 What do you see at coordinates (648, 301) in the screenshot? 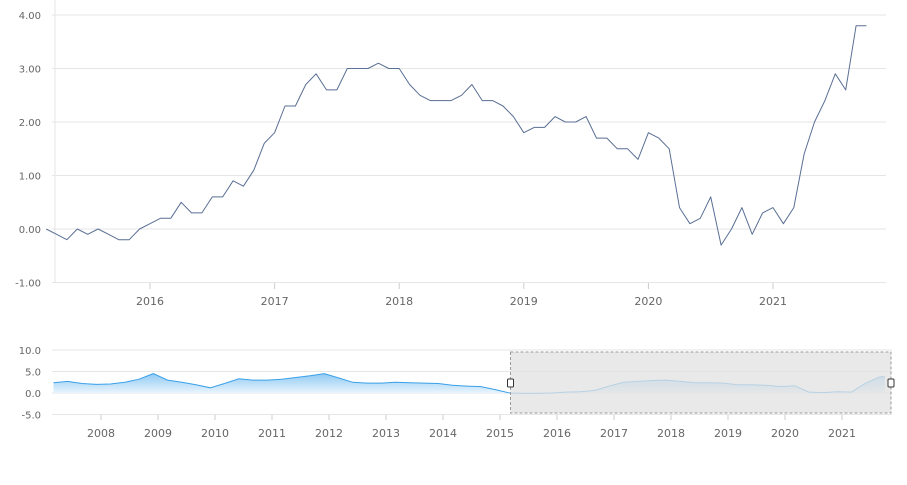
I see `x-tick-label: 2020` at bounding box center [648, 301].